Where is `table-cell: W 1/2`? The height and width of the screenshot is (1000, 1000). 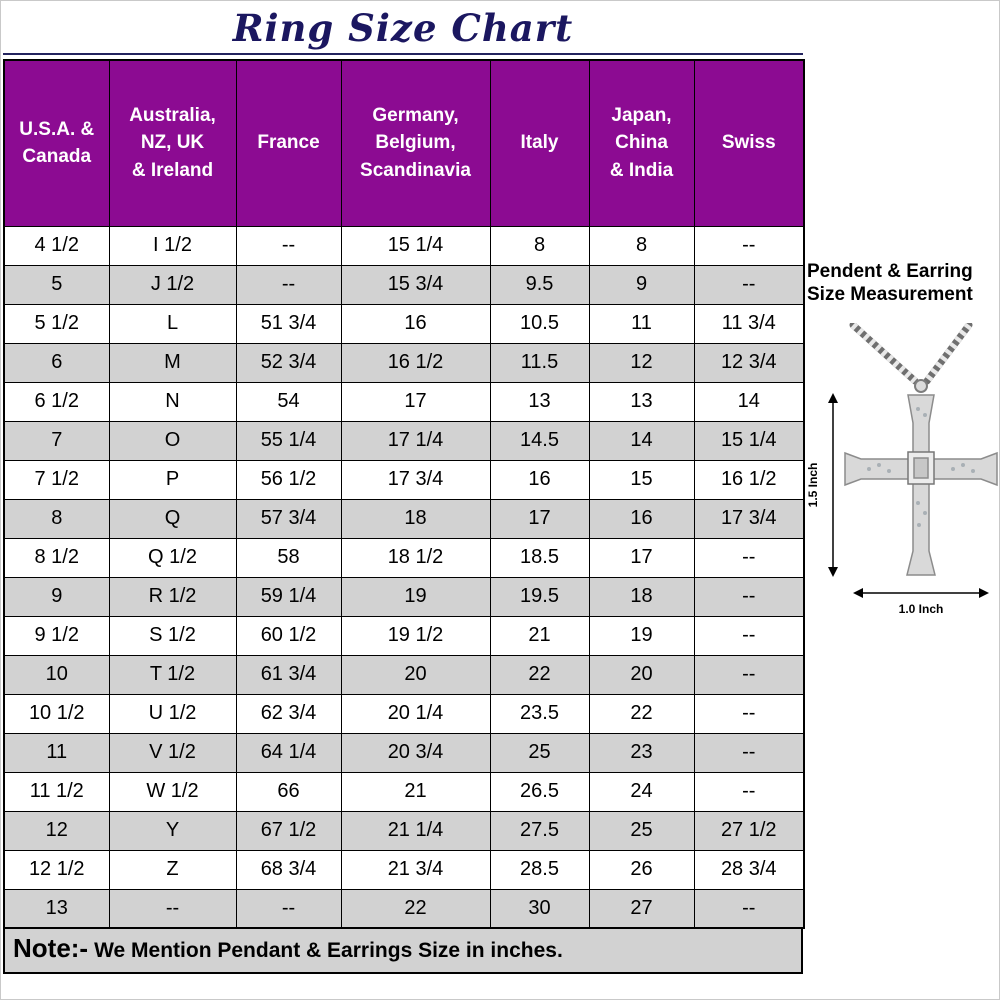 table-cell: W 1/2 is located at coordinates (172, 791).